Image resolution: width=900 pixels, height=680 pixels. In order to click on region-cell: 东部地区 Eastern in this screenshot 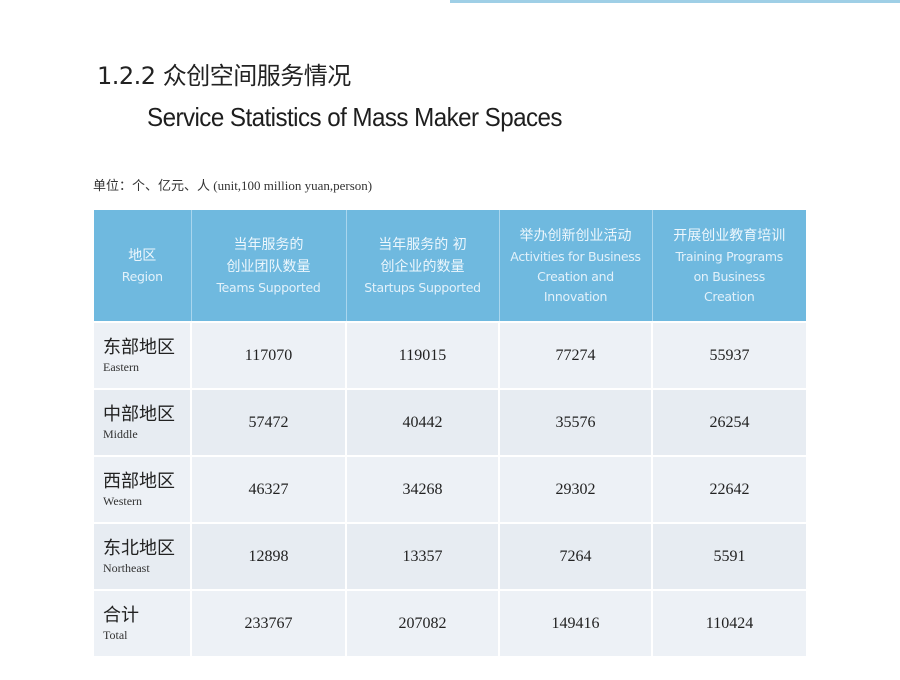, I will do `click(143, 355)`.